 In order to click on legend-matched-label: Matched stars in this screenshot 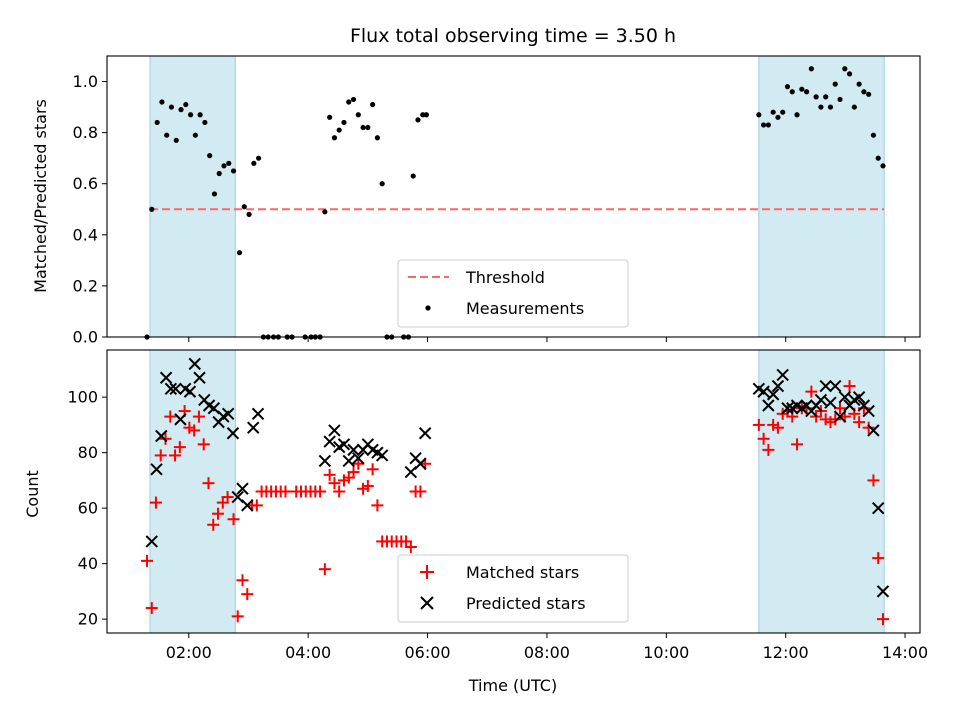, I will do `click(522, 572)`.